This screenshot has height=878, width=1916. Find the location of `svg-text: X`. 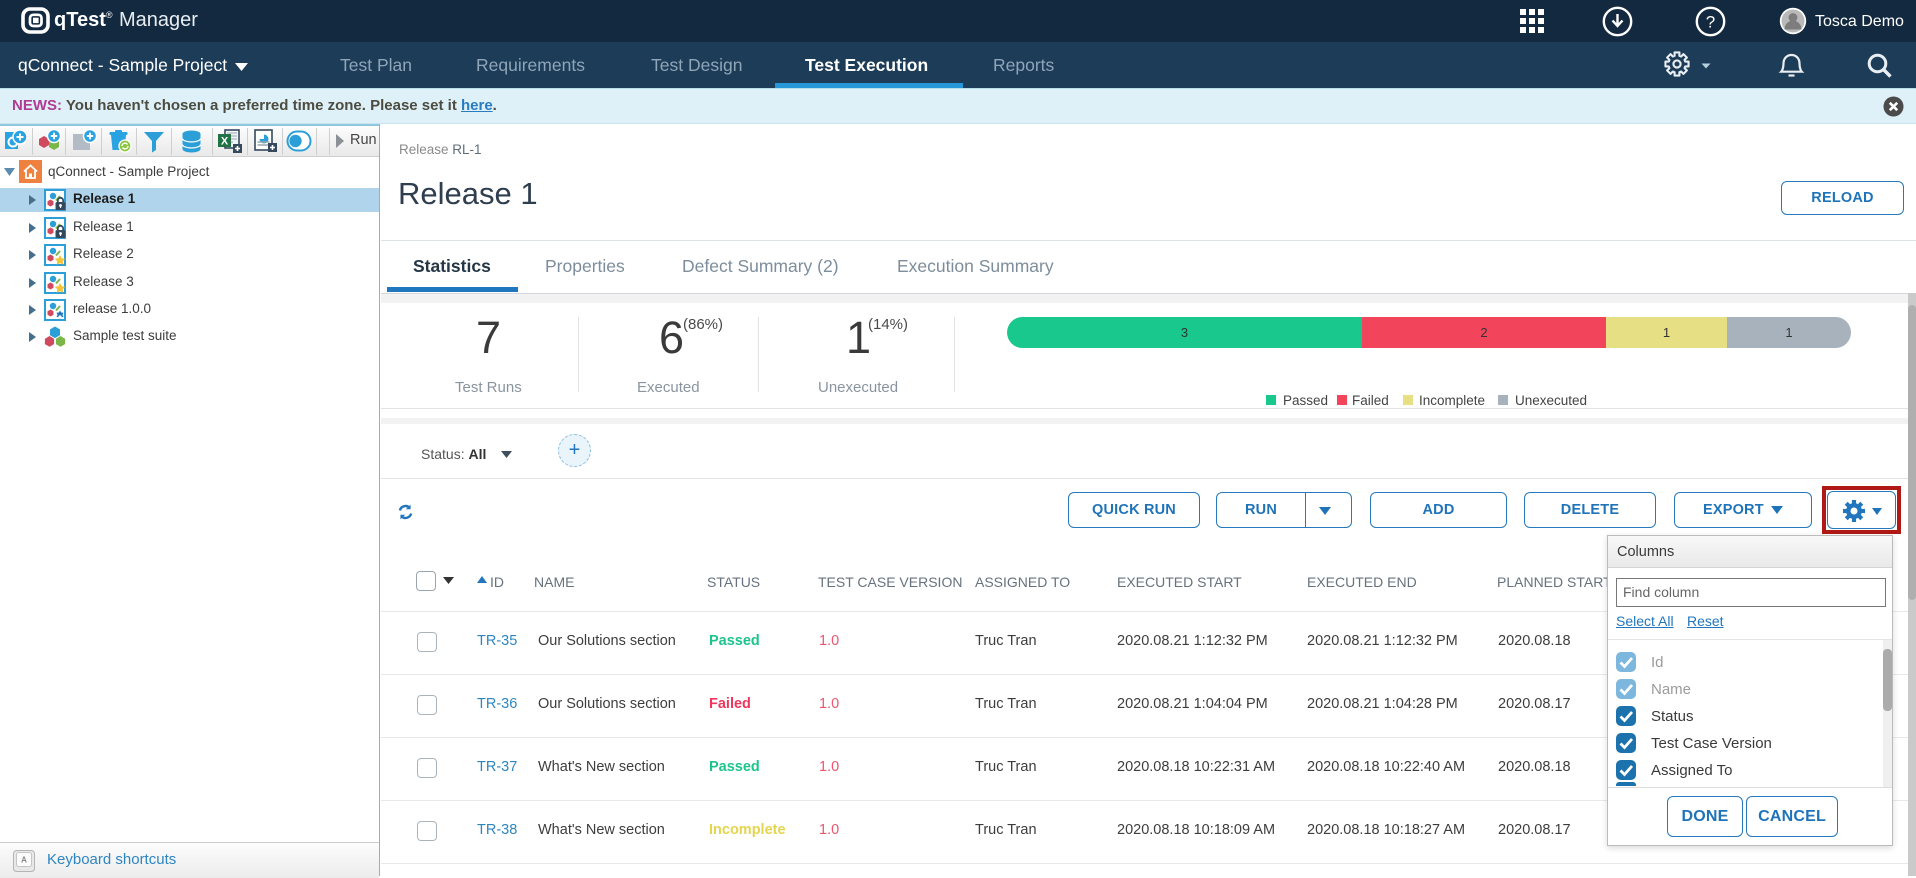

svg-text: X is located at coordinates (225, 142).